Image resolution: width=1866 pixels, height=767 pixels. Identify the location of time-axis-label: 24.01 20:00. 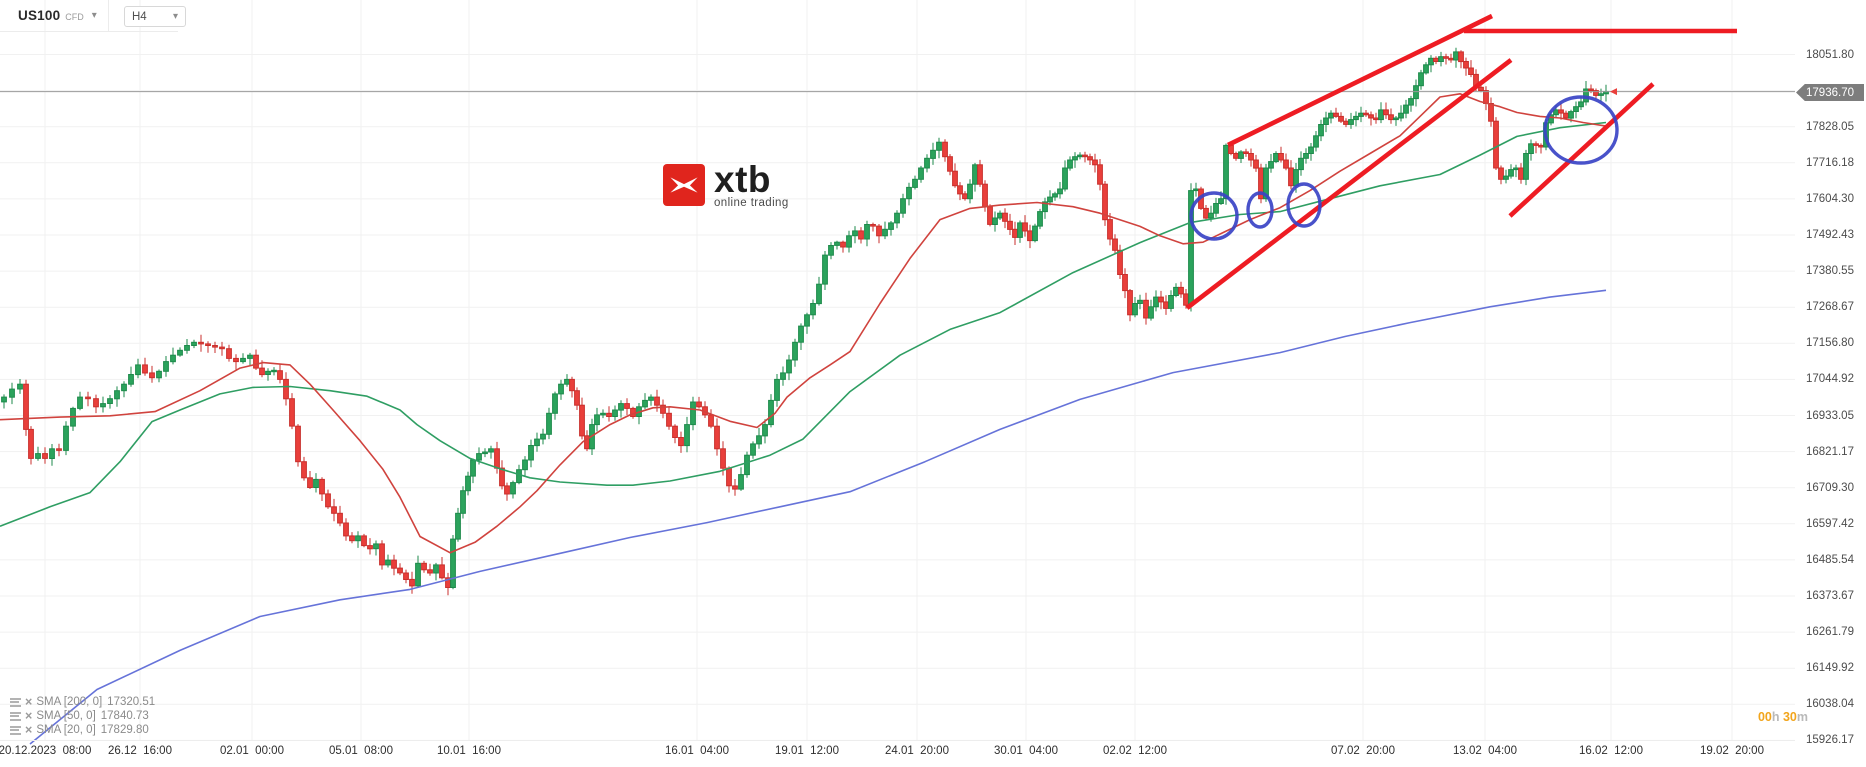
(917, 751).